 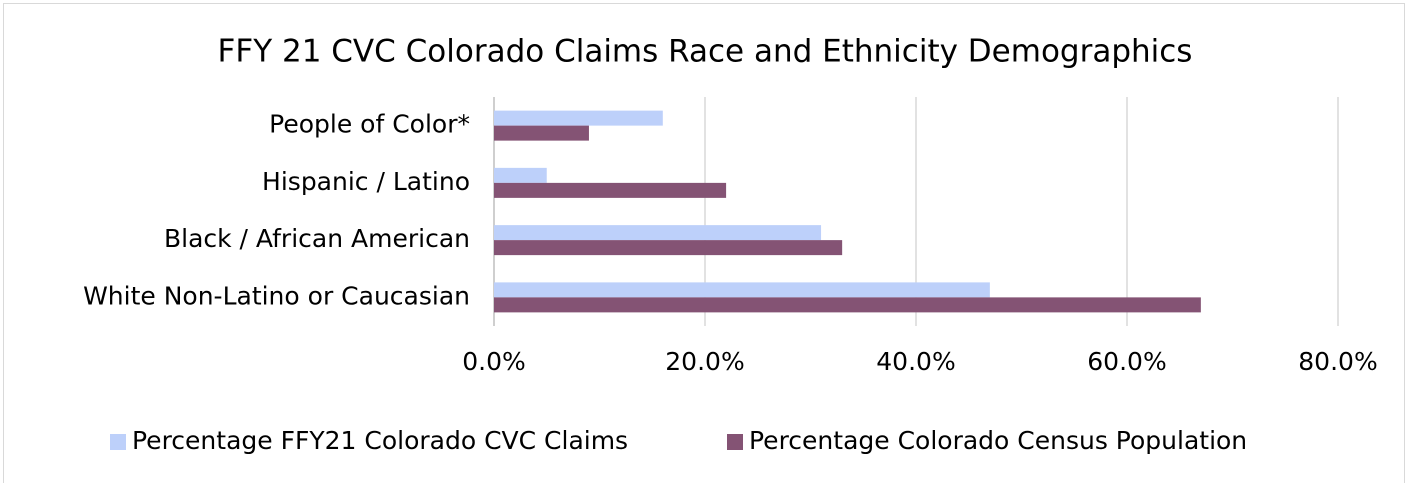 What do you see at coordinates (317, 238) in the screenshot?
I see `y-tick-label: Black / African American` at bounding box center [317, 238].